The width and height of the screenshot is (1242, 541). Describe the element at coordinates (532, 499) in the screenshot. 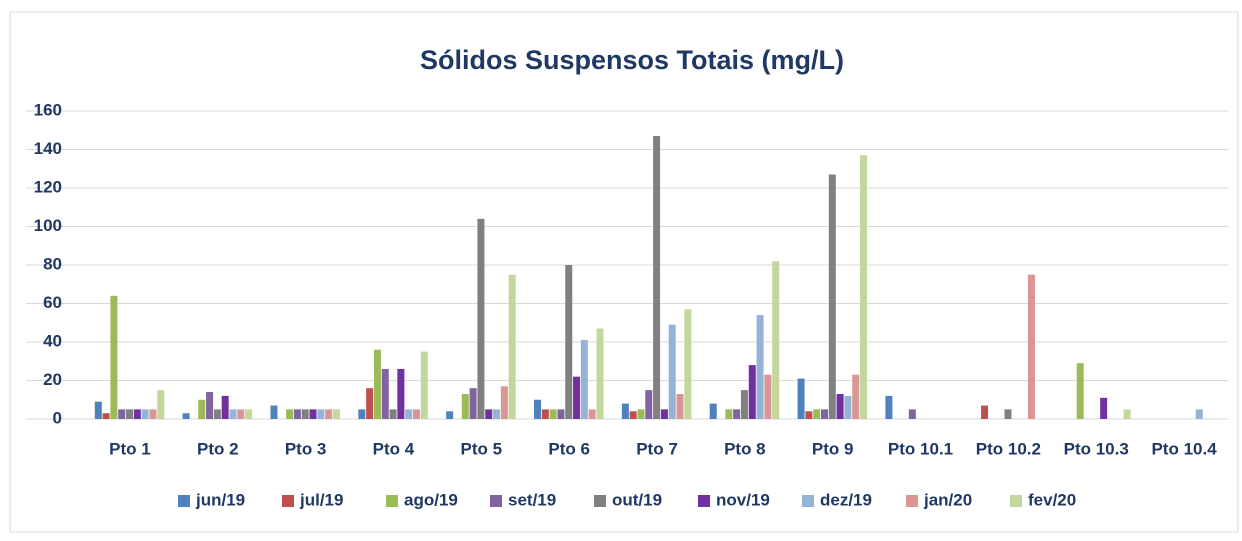

I see `legend-label: set/19` at that location.